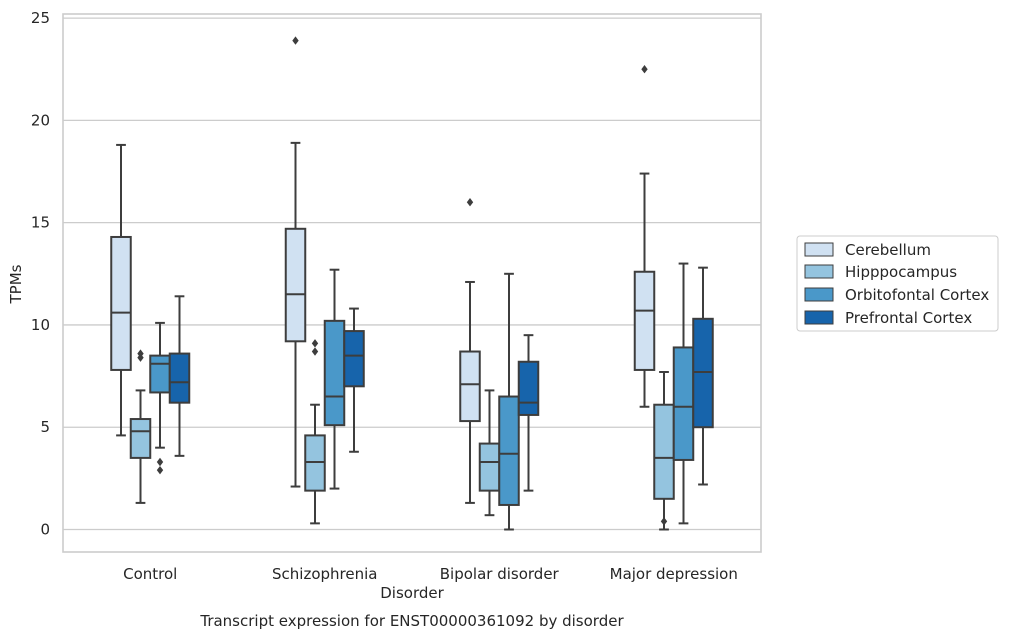  Describe the element at coordinates (45, 427) in the screenshot. I see `y-tick-label: 5` at that location.